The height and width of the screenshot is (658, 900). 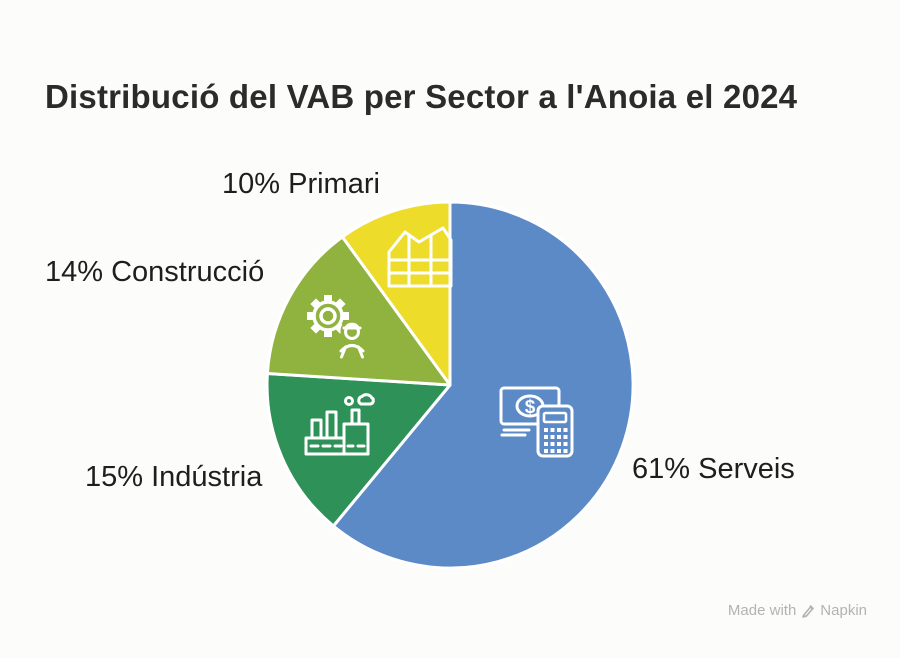 I want to click on slice-label-construccio: 14% Construcció, so click(x=155, y=272).